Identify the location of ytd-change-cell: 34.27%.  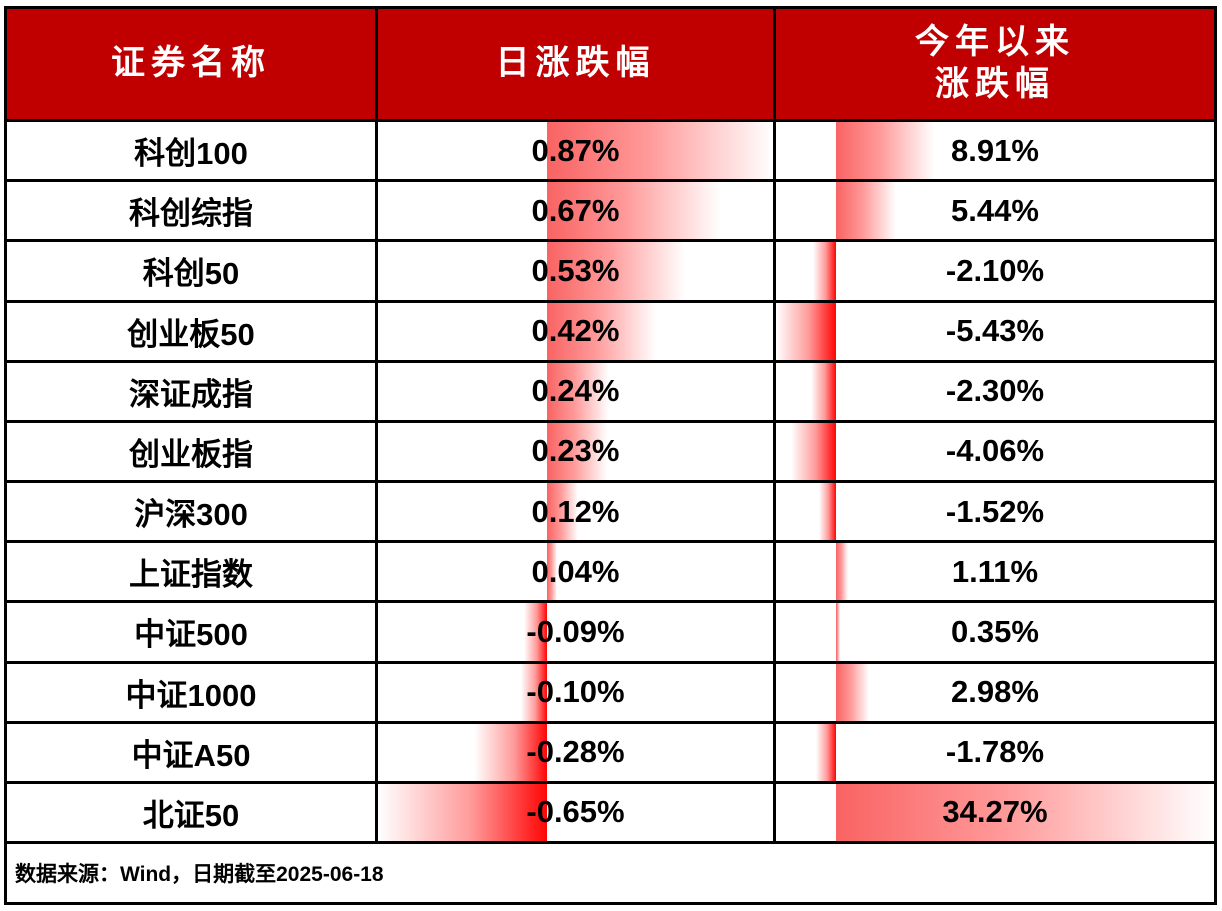
(995, 812).